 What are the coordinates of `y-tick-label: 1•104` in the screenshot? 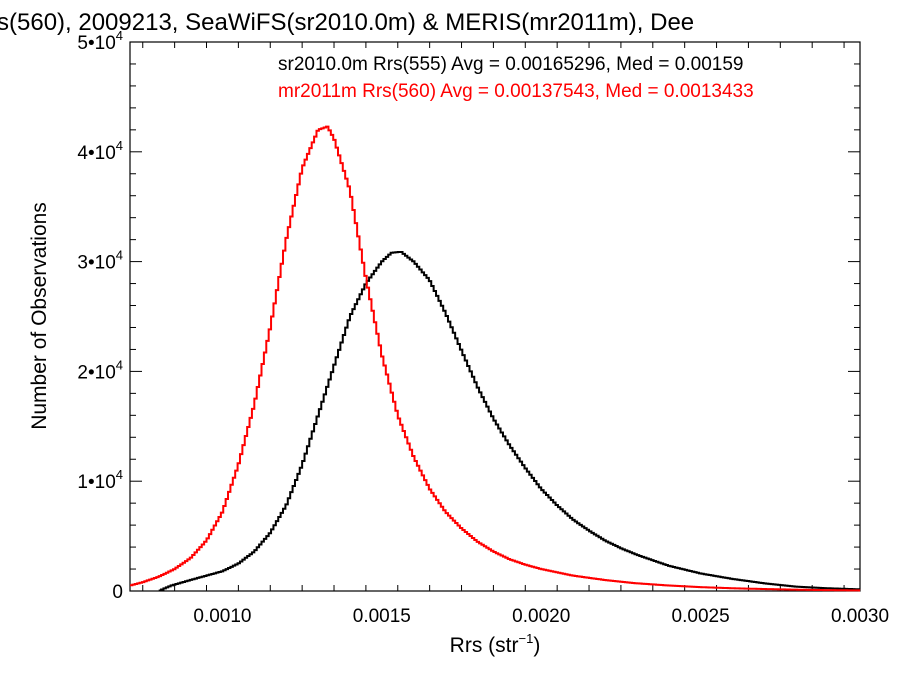 It's located at (100, 480).